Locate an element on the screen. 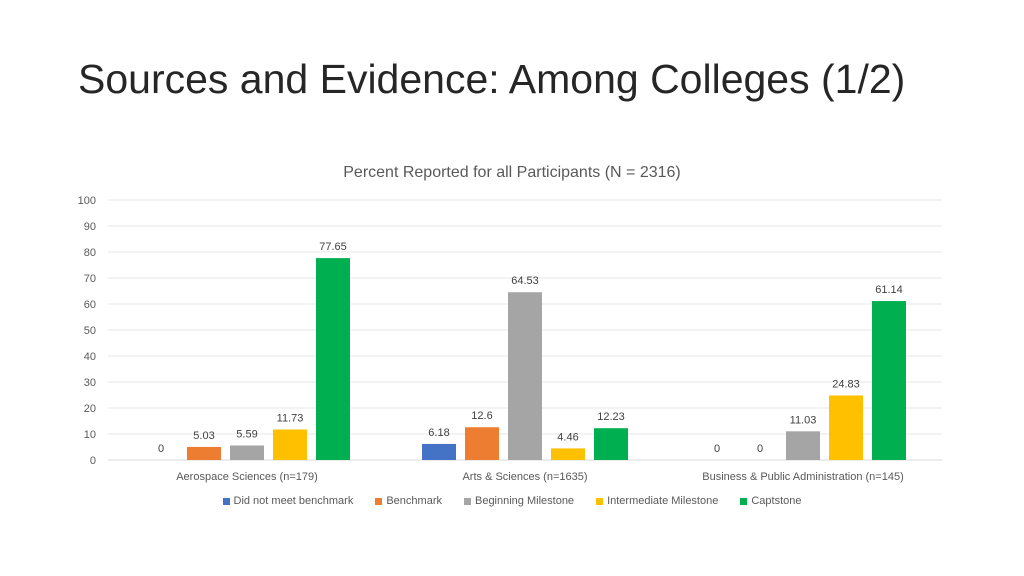  y-tick-label: 70 is located at coordinates (90, 279).